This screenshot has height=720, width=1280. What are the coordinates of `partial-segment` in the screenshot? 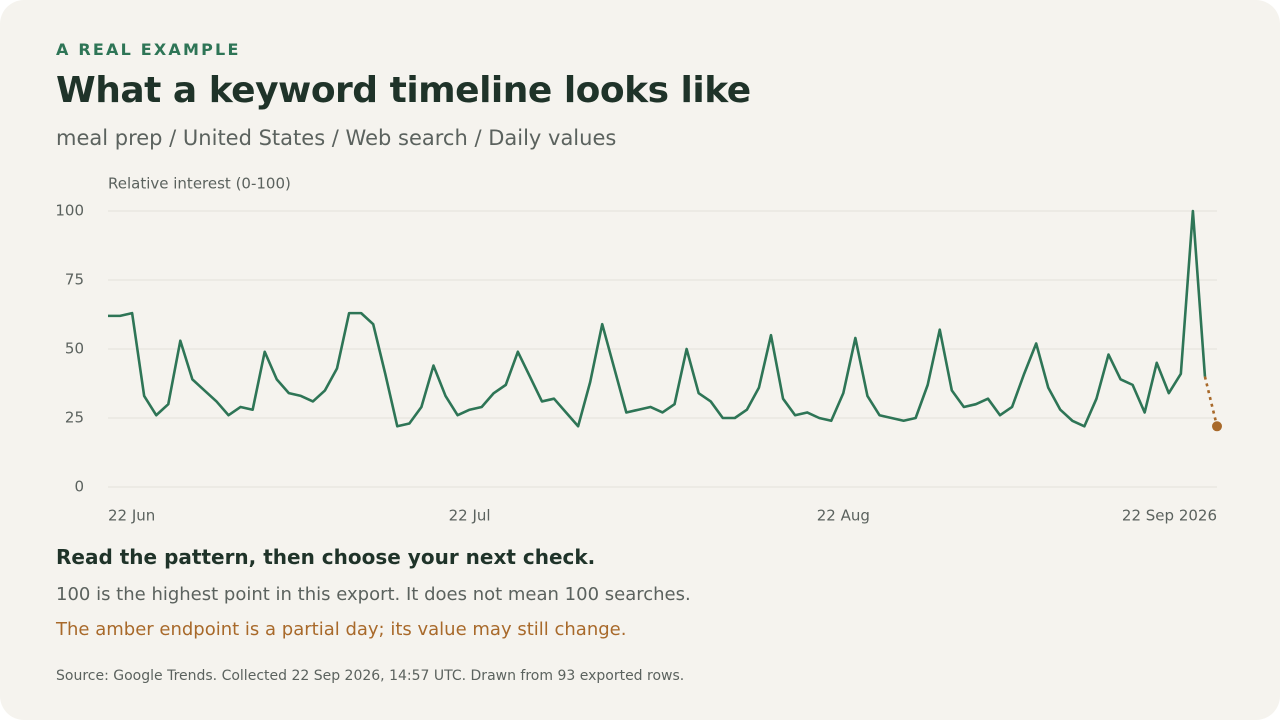 It's located at (1211, 401).